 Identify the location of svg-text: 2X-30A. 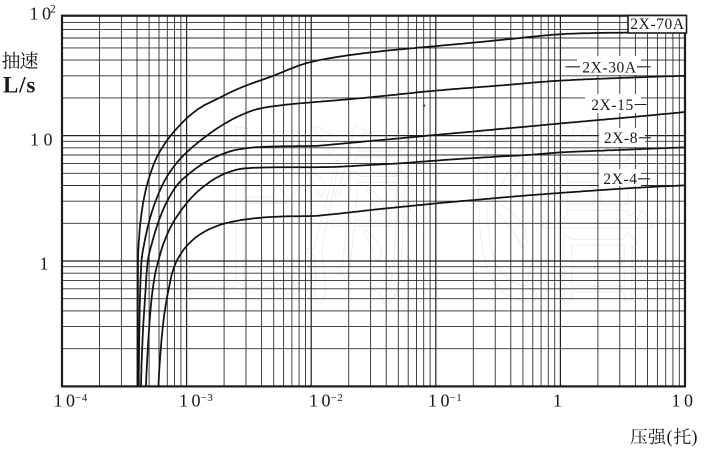
(609, 67).